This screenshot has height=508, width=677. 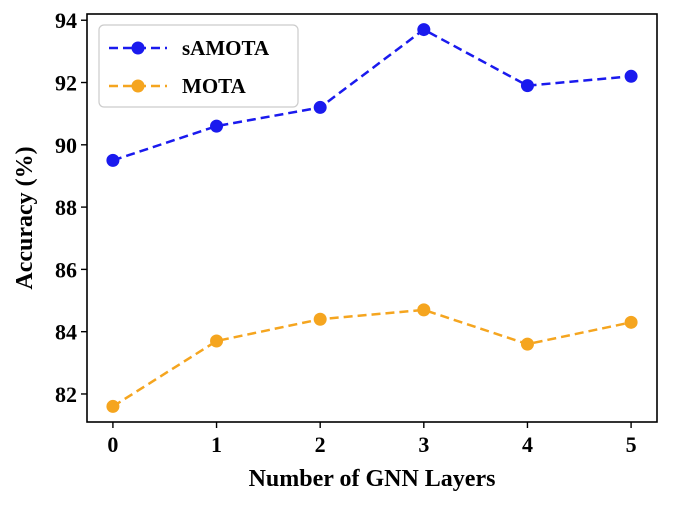 What do you see at coordinates (138, 48) in the screenshot?
I see `legend-marker-samota` at bounding box center [138, 48].